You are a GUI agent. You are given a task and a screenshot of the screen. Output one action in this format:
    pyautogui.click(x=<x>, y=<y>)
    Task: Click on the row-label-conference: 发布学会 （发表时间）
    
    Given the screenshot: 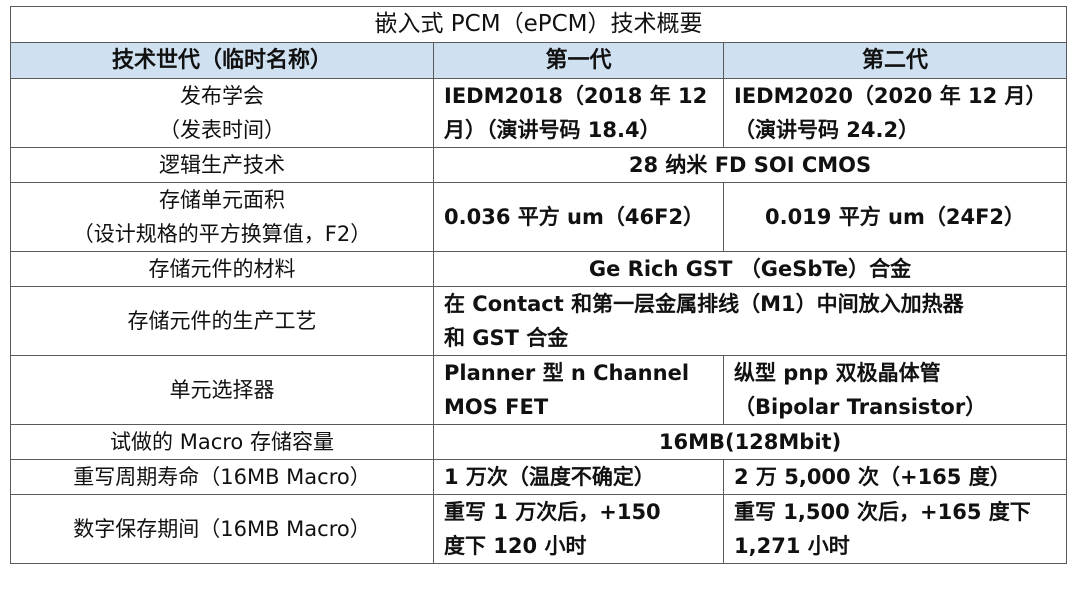 What is the action you would take?
    pyautogui.click(x=222, y=113)
    